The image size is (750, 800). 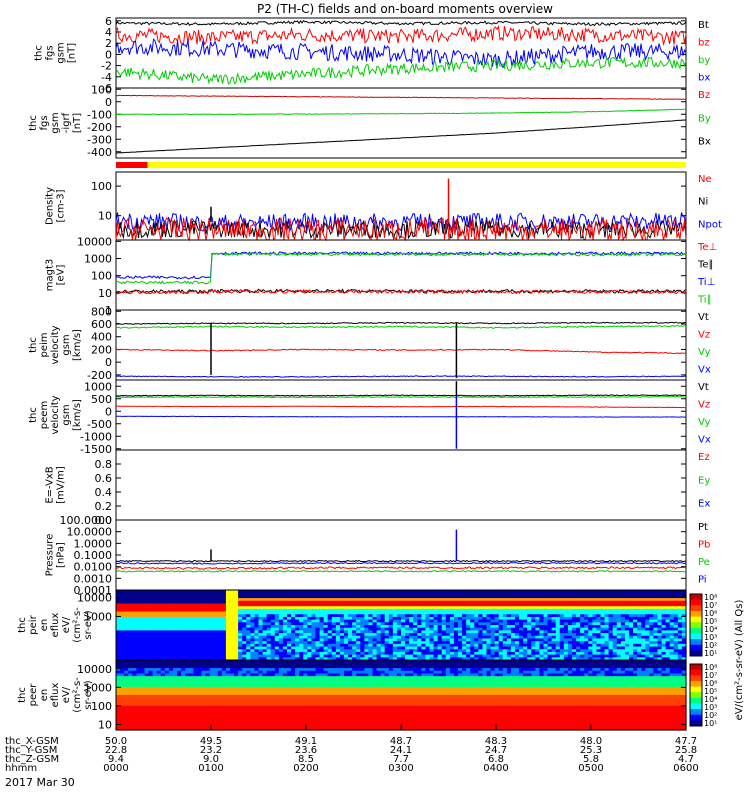 I want to click on y-tick-label: -400, so click(x=99, y=152).